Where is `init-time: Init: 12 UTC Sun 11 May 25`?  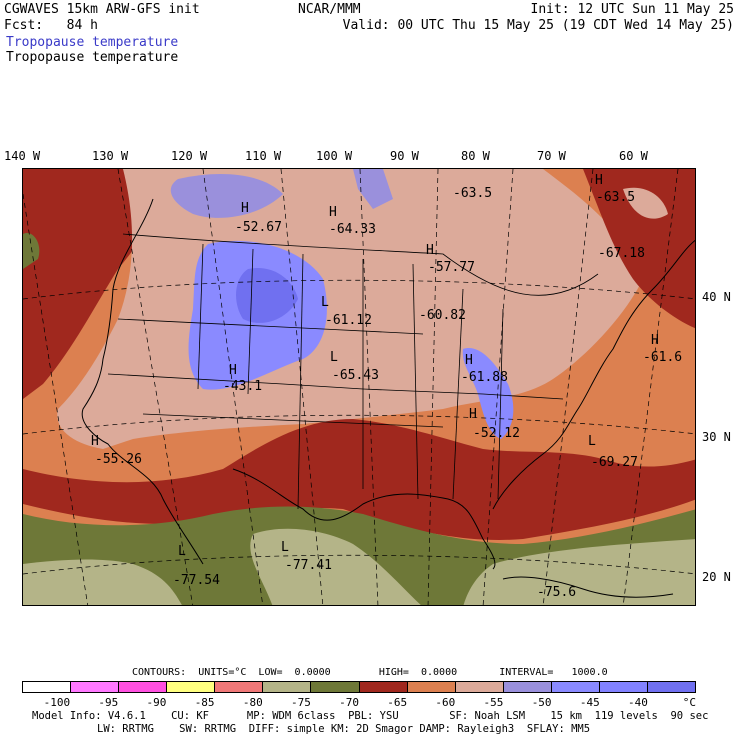 init-time: Init: 12 UTC Sun 11 May 25 is located at coordinates (632, 9).